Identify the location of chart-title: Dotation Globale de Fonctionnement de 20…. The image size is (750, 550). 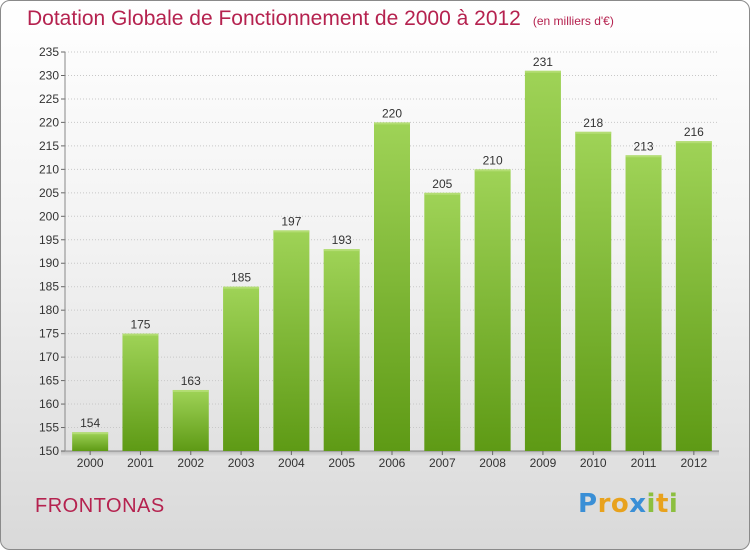
(320, 19).